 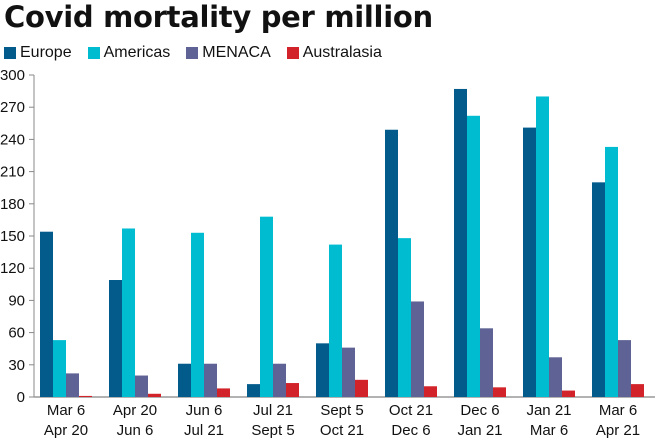 What do you see at coordinates (342, 52) in the screenshot?
I see `legend-label: Australasia` at bounding box center [342, 52].